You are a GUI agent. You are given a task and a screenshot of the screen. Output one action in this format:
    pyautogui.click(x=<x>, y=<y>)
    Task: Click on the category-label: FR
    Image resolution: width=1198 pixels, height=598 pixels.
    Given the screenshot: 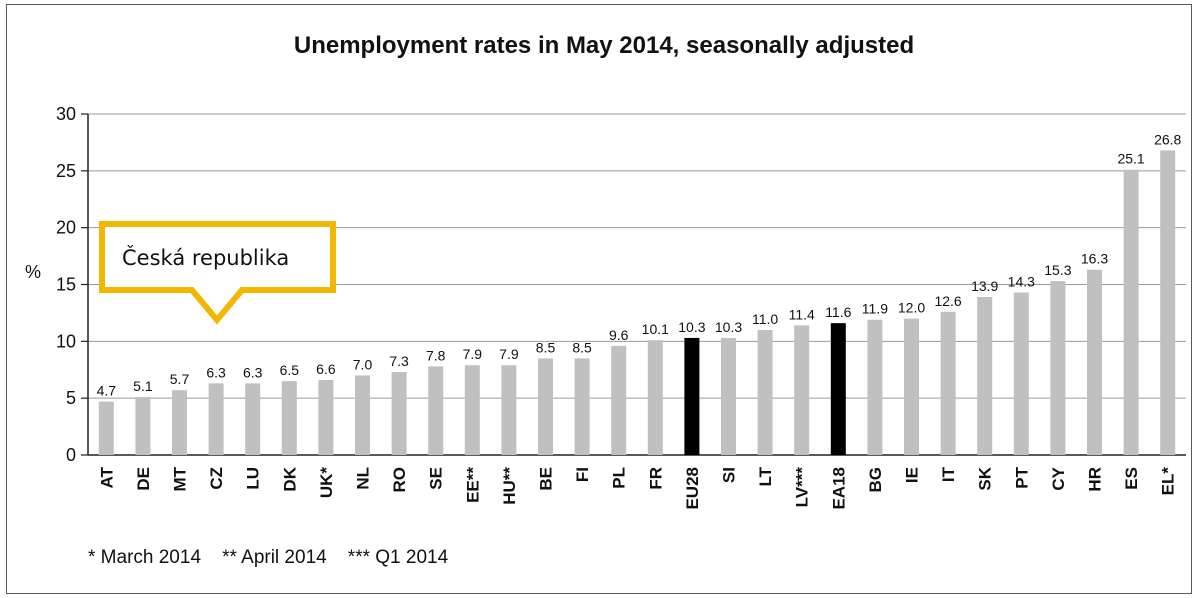 What is the action you would take?
    pyautogui.click(x=655, y=478)
    